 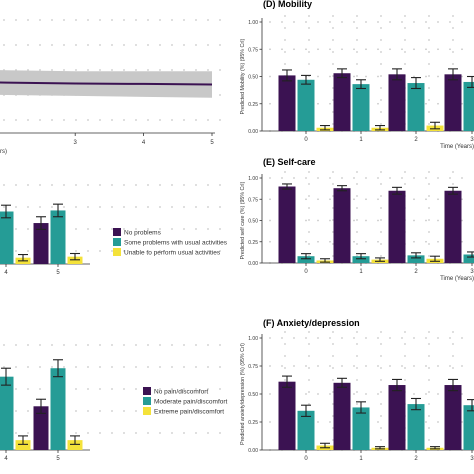 What do you see at coordinates (361, 140) in the screenshot?
I see `x-tick-label: 1` at bounding box center [361, 140].